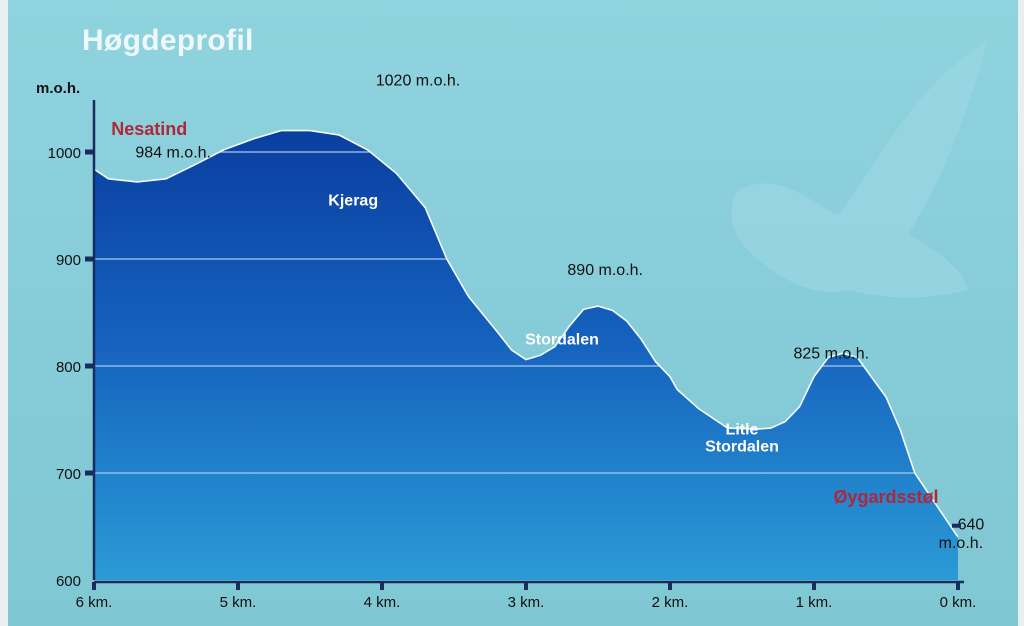  What do you see at coordinates (64, 153) in the screenshot?
I see `y-tick-label-1000: 1000` at bounding box center [64, 153].